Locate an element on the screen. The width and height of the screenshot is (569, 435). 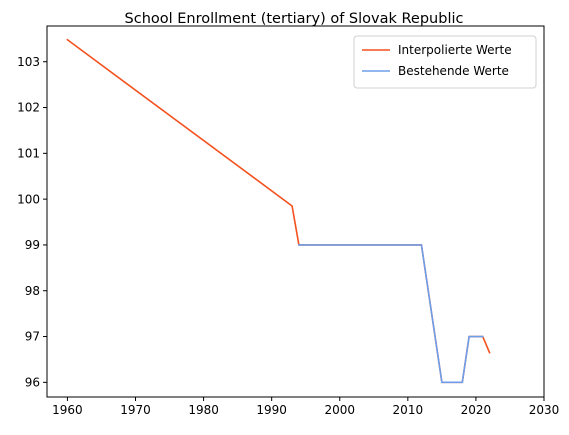
y-tick-label: 102 is located at coordinates (28, 108).